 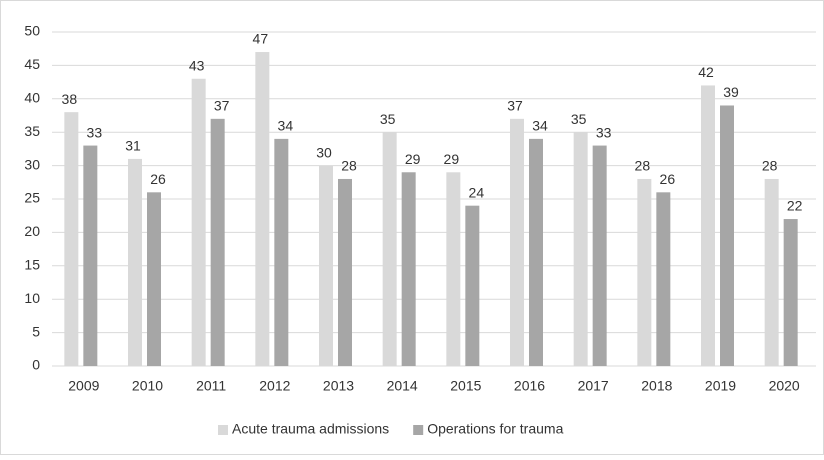 What do you see at coordinates (731, 92) in the screenshot?
I see `data-label: 39` at bounding box center [731, 92].